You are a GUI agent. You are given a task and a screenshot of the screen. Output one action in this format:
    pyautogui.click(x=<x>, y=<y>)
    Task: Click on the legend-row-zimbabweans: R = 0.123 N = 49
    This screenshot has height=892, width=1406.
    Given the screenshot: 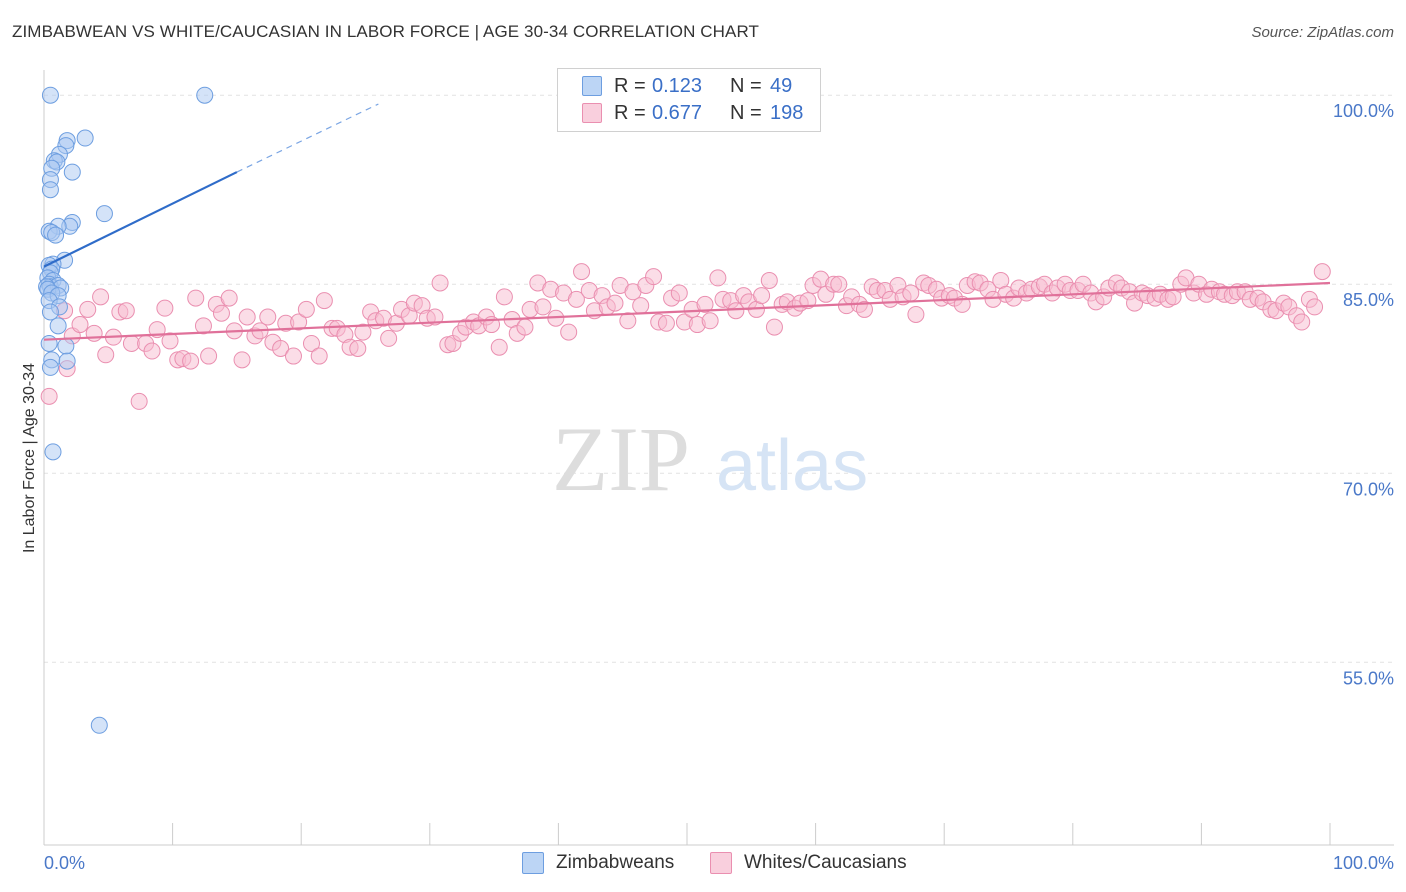 What is the action you would take?
    pyautogui.click(x=687, y=86)
    